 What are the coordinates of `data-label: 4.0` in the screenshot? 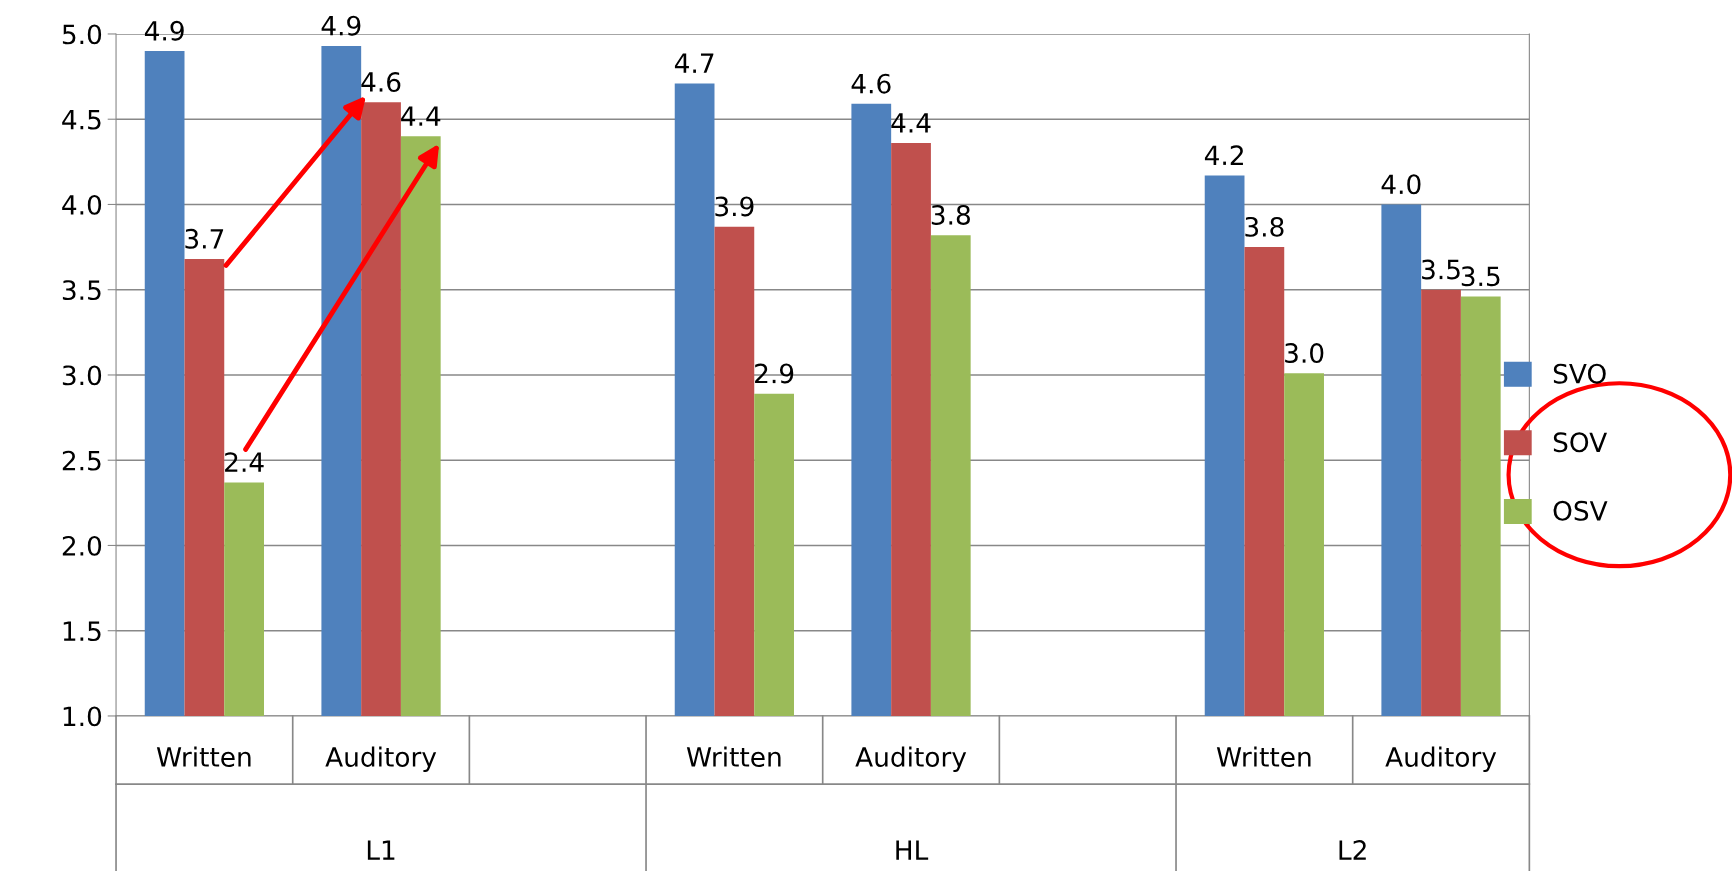 It's located at (1401, 184).